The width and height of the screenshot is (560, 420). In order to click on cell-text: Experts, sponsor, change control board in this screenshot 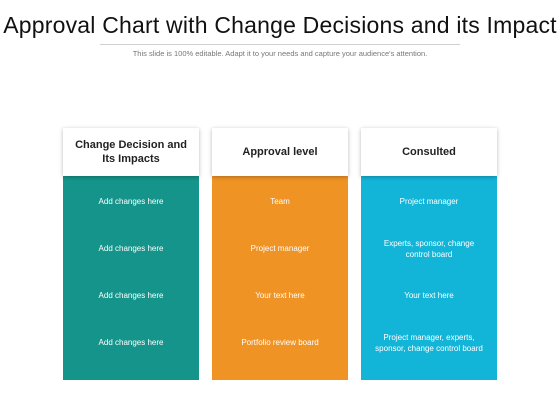, I will do `click(429, 248)`.